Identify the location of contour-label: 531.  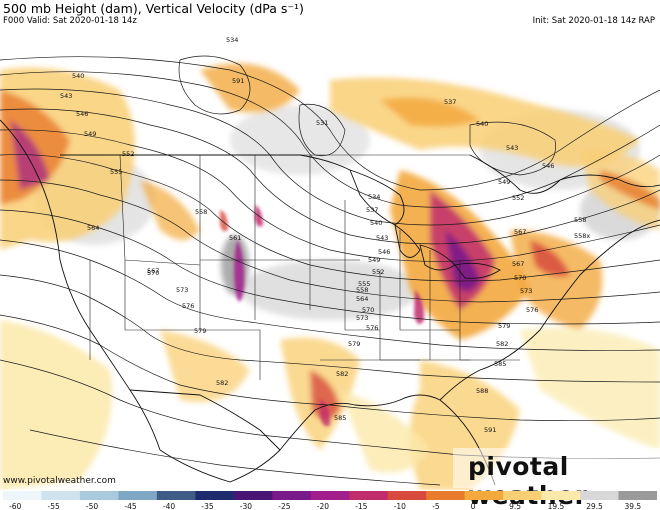
(322, 123).